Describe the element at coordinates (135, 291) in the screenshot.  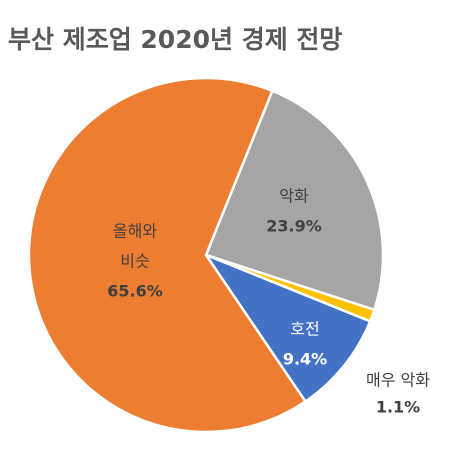
I see `slice-value-label-3: 65.6%` at that location.